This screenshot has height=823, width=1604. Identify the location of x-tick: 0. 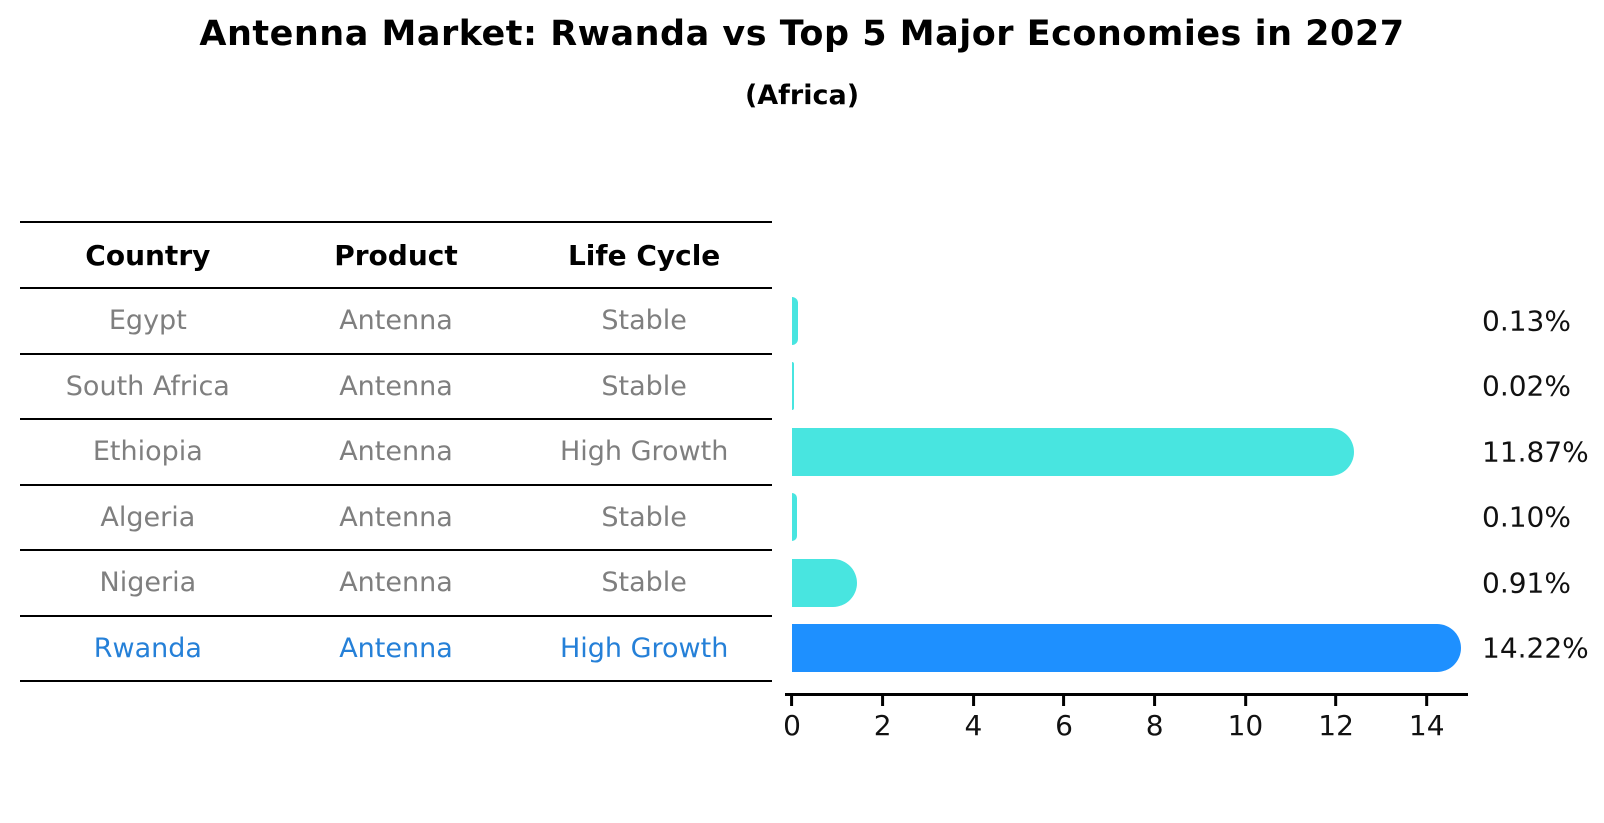
(792, 719).